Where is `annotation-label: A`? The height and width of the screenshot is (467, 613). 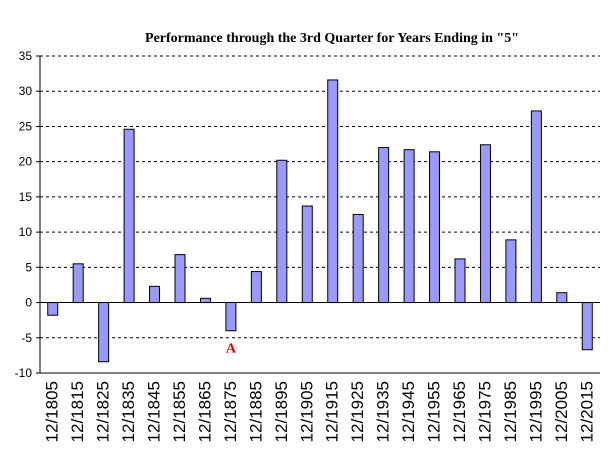
annotation-label: A is located at coordinates (231, 349).